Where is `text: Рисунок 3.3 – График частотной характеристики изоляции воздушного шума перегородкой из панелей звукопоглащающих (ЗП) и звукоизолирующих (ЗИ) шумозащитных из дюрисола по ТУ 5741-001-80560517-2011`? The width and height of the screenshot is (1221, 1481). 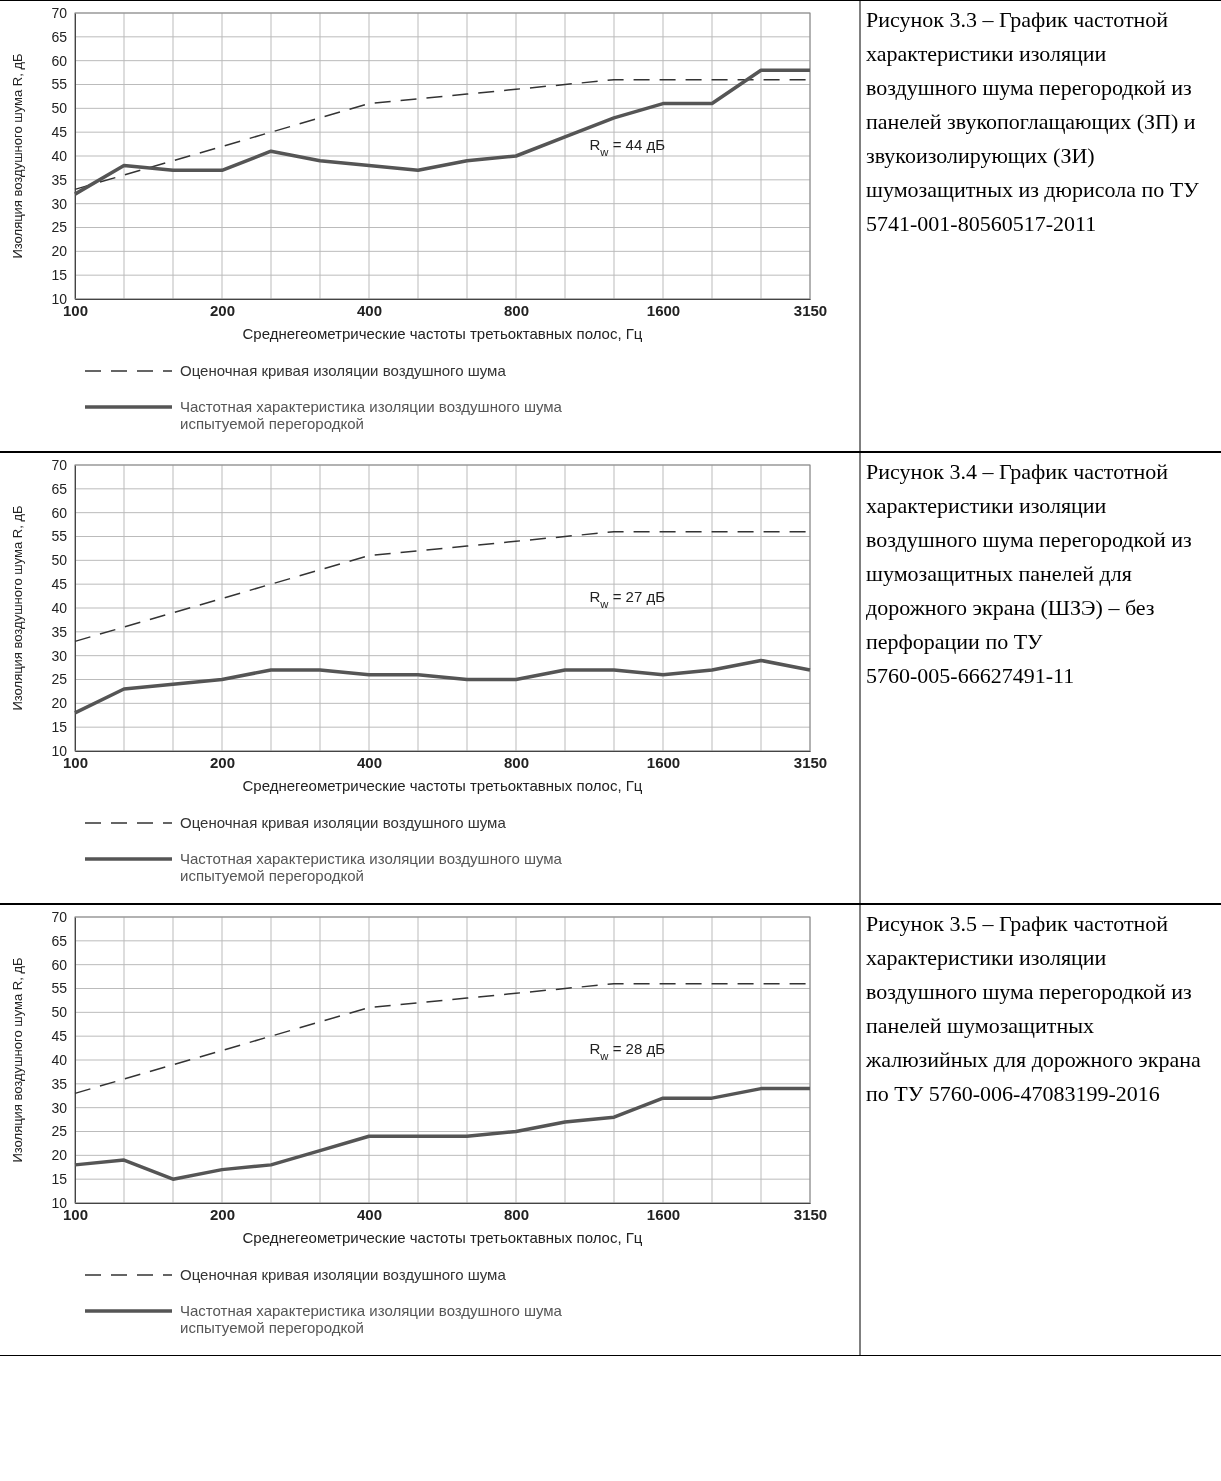
text: Рисунок 3.3 – График частотной характеристики изоляции воздушного шума перегородкой из панелей звукопоглащающих (ЗП) и звукоизолирующих (ЗИ) шумозащитных из дюрисола по ТУ 5741-001-80560517-2011 is located at coordinates (1033, 121).